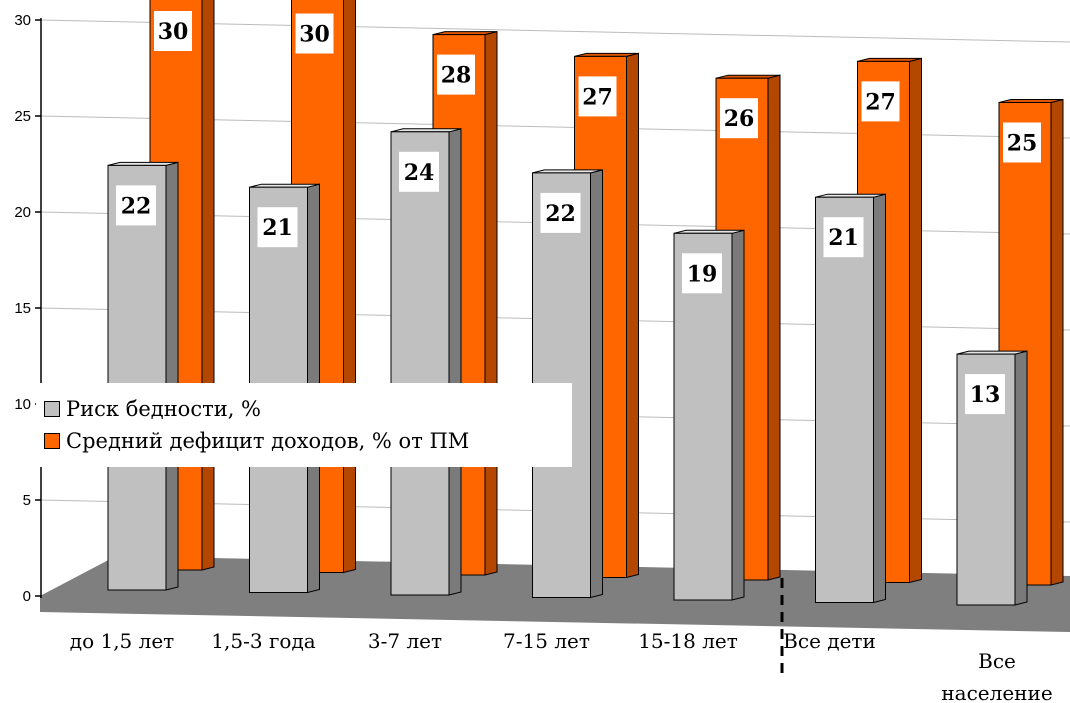  What do you see at coordinates (688, 641) in the screenshot?
I see `category-label: 15-18 лет` at bounding box center [688, 641].